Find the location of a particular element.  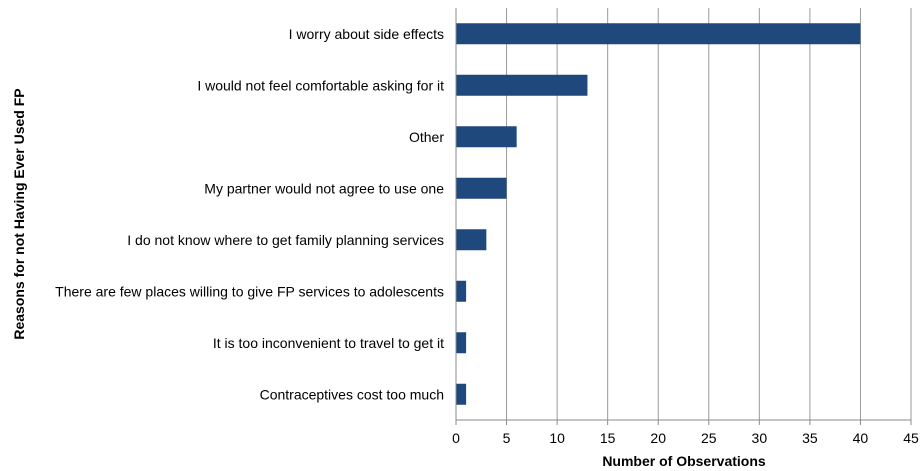

x-tick-label: 20 is located at coordinates (658, 438).